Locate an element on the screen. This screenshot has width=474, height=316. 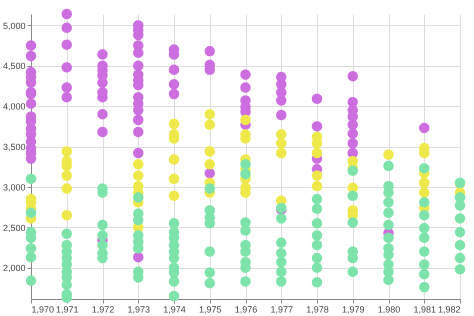
y-tick-label: 4,000 is located at coordinates (14, 107).